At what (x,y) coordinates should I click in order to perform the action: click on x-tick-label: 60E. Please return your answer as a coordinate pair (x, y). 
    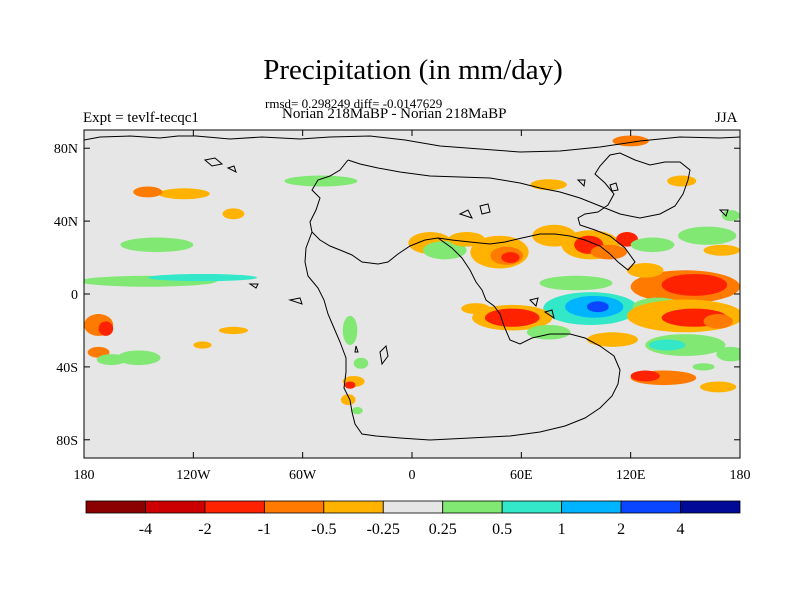
    Looking at the image, I should click on (521, 475).